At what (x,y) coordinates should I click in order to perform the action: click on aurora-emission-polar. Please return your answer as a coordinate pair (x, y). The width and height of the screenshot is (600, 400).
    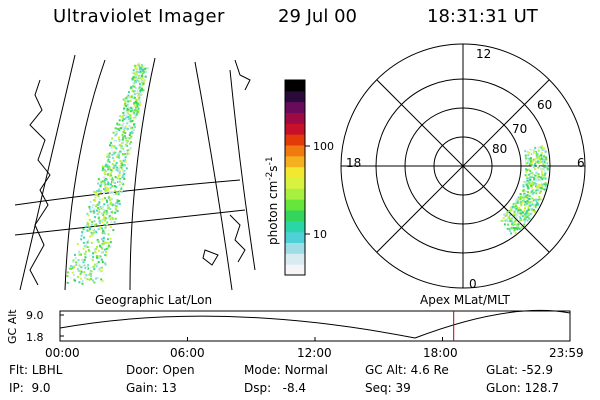
    Looking at the image, I should click on (524, 190).